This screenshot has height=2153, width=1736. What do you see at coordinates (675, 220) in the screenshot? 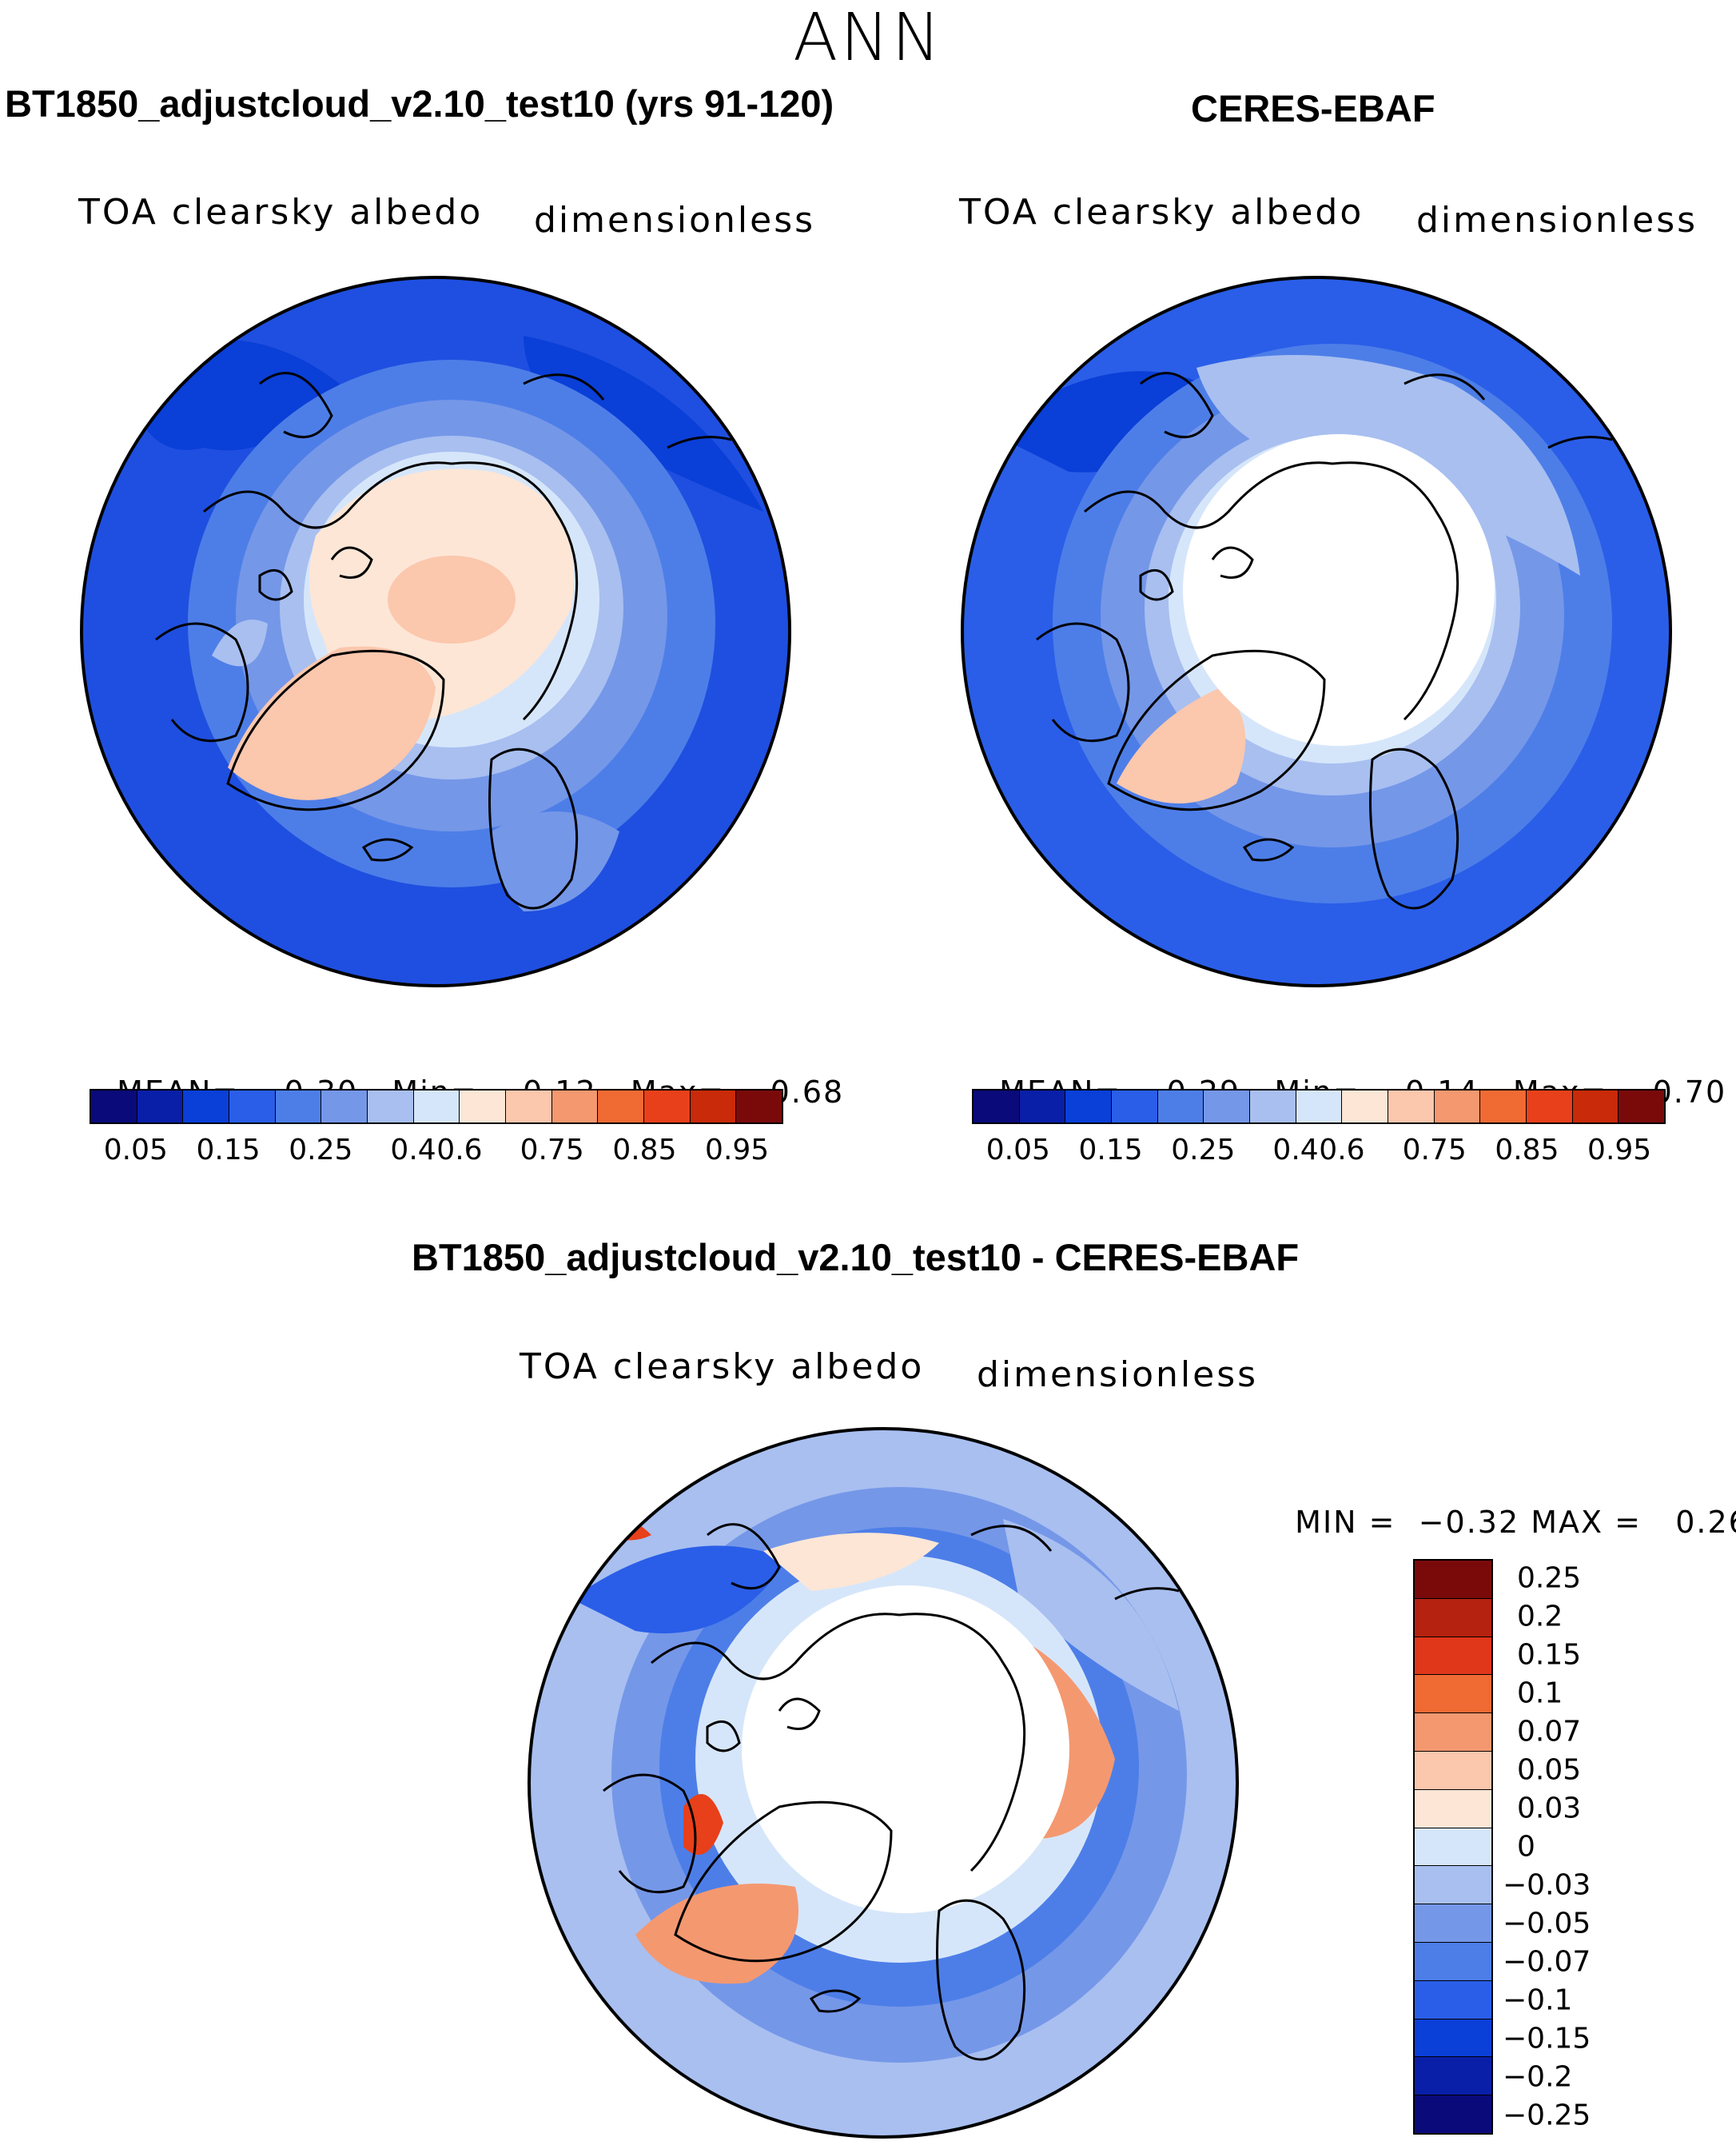
I see `model-units-label: dimensionless` at bounding box center [675, 220].